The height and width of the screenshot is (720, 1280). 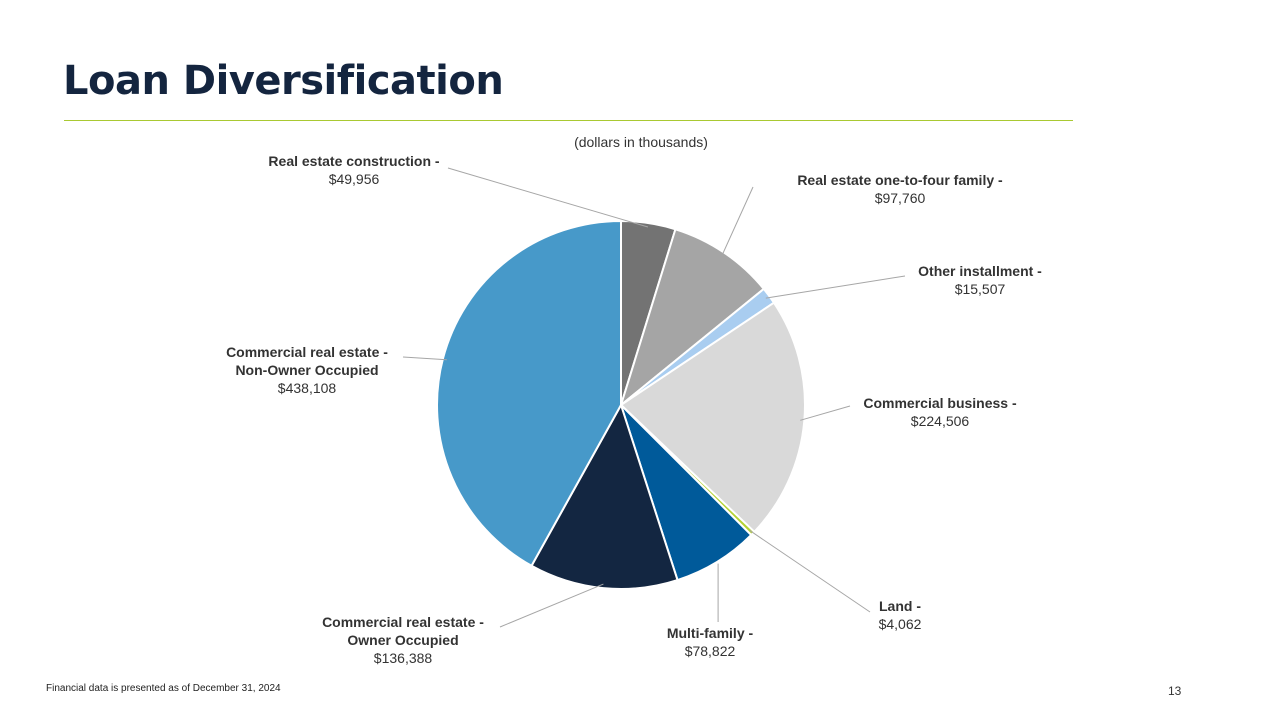 I want to click on label-land: Land - $4,062, so click(x=900, y=615).